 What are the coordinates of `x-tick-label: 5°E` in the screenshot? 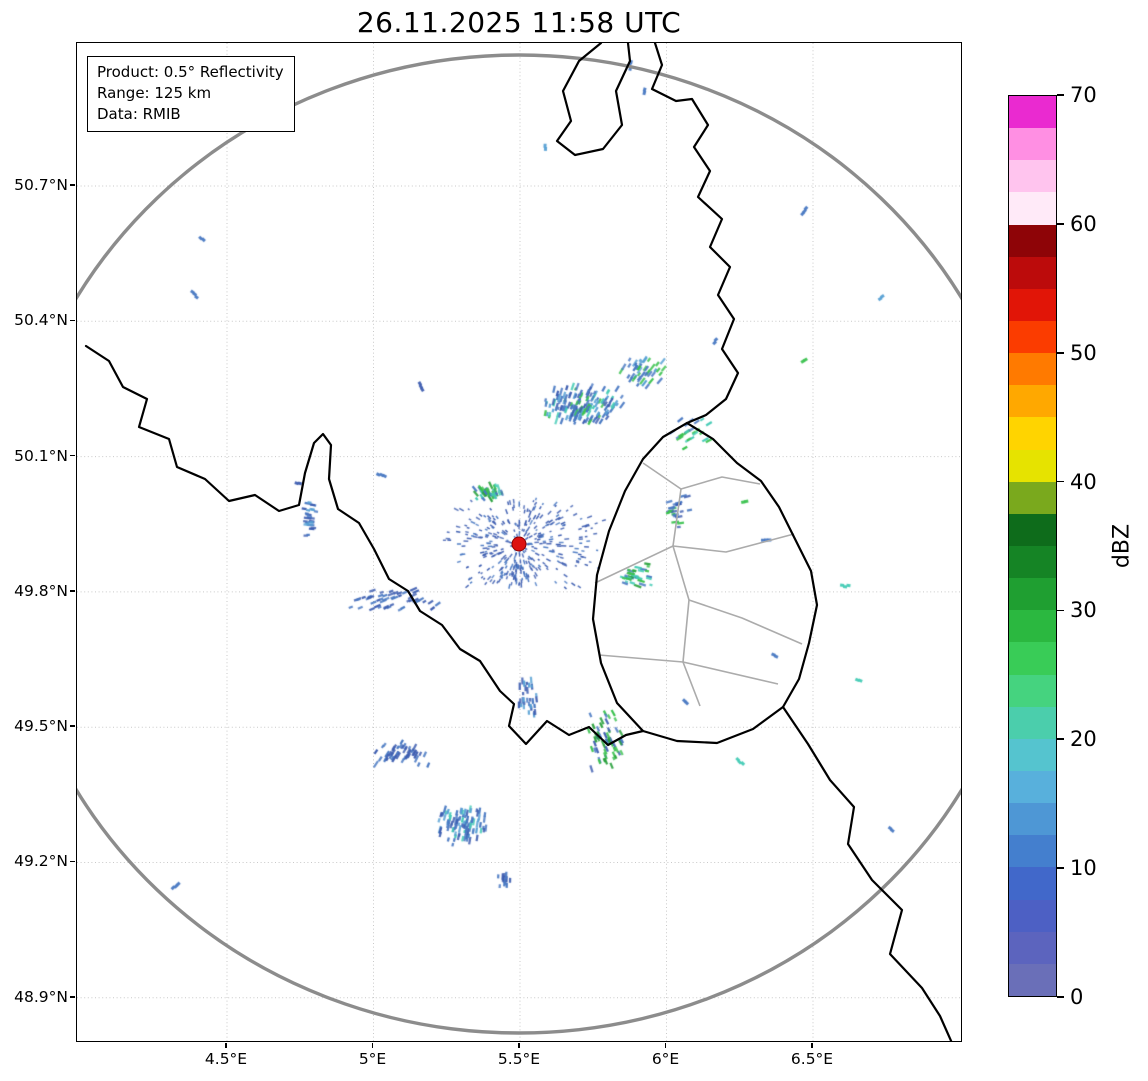 It's located at (372, 1059).